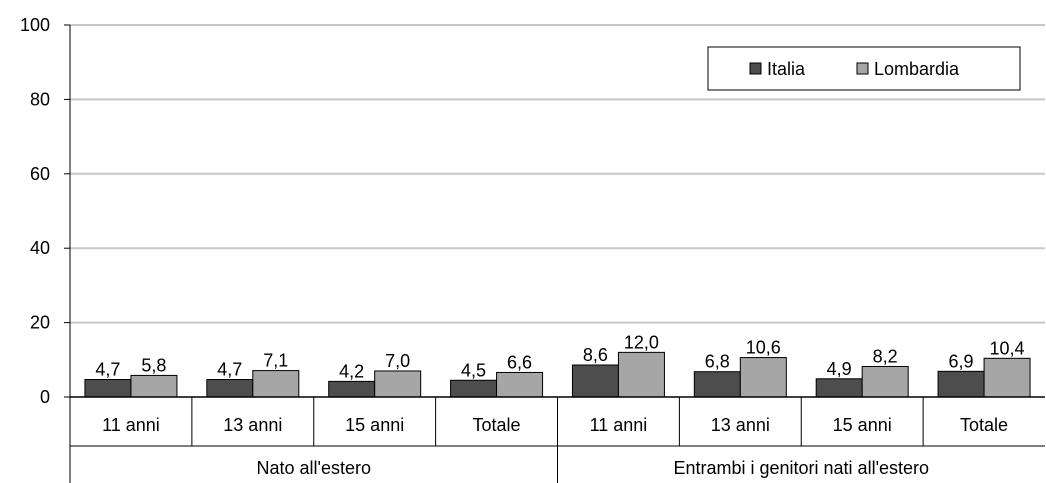 This screenshot has width=1046, height=483. What do you see at coordinates (786, 69) in the screenshot?
I see `legend-label-italia: Italia` at bounding box center [786, 69].